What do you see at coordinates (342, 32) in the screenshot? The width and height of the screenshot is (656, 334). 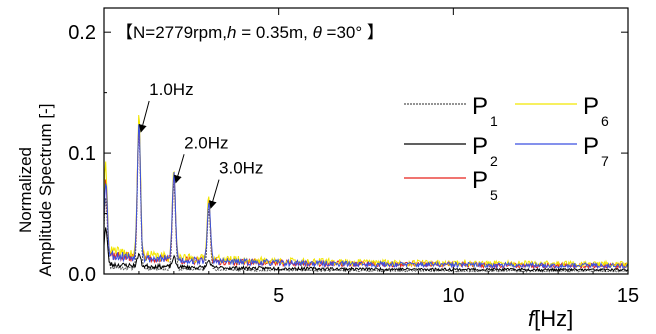 I see `title-theta-value: =30°` at bounding box center [342, 32].